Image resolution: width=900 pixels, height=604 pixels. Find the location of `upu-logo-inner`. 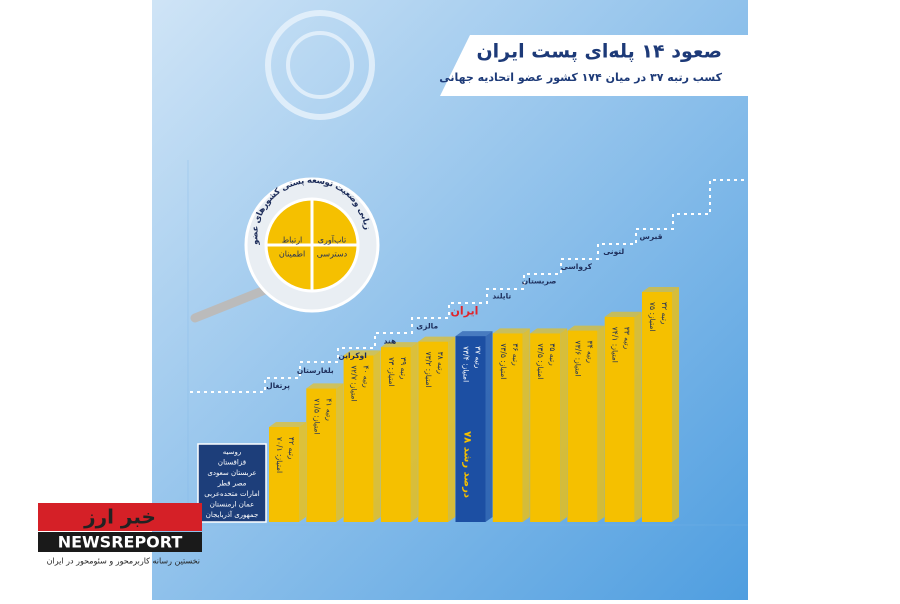

upu-logo-inner is located at coordinates (320, 65).